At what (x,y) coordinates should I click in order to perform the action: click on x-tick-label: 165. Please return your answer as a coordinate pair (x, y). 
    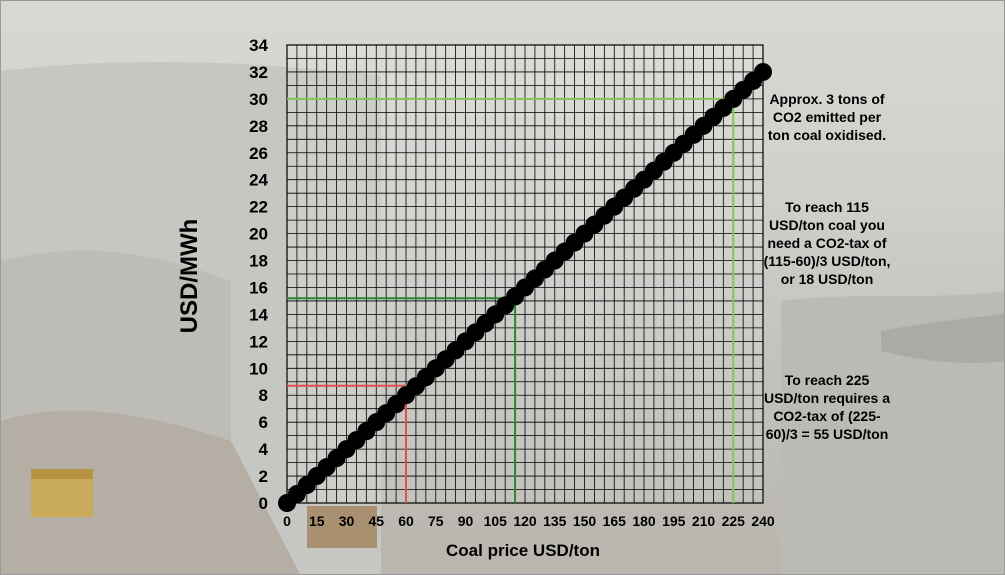
    Looking at the image, I should click on (615, 521).